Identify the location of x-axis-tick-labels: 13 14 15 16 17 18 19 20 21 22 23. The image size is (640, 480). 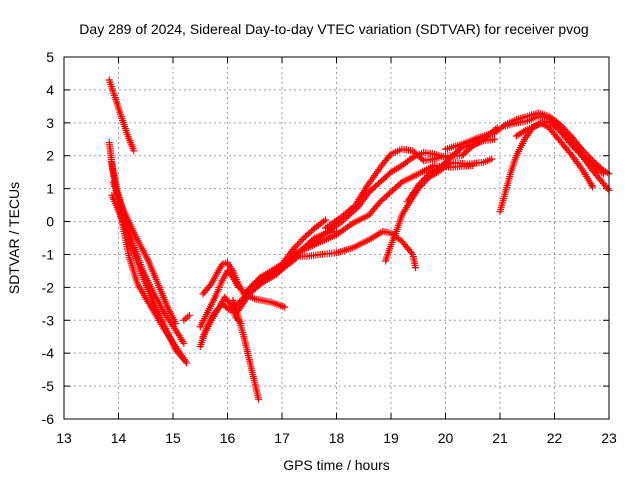
(336, 438).